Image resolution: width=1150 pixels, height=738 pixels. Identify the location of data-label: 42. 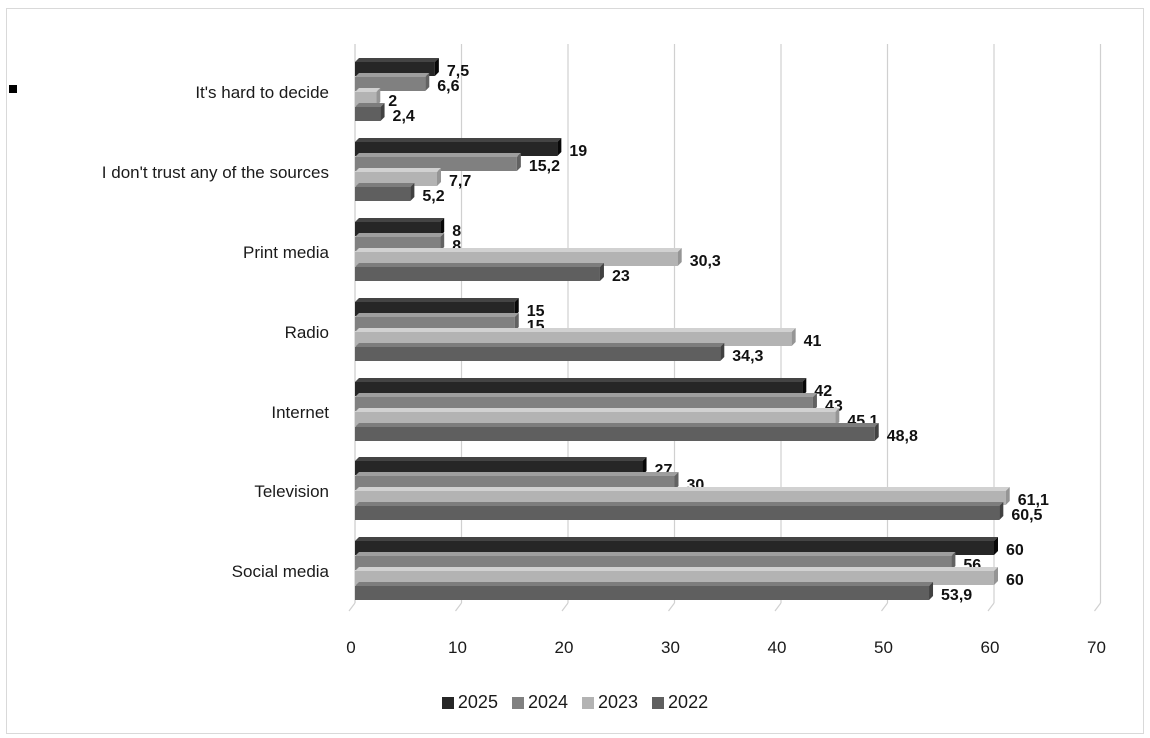
(823, 391).